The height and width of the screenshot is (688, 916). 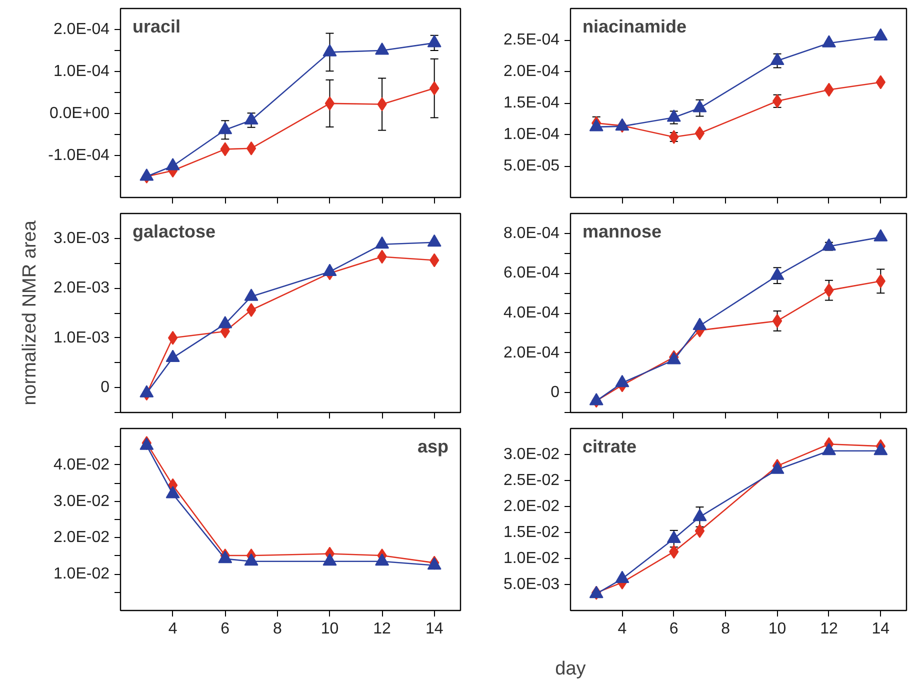 What do you see at coordinates (156, 26) in the screenshot?
I see `chart-title: uracil` at bounding box center [156, 26].